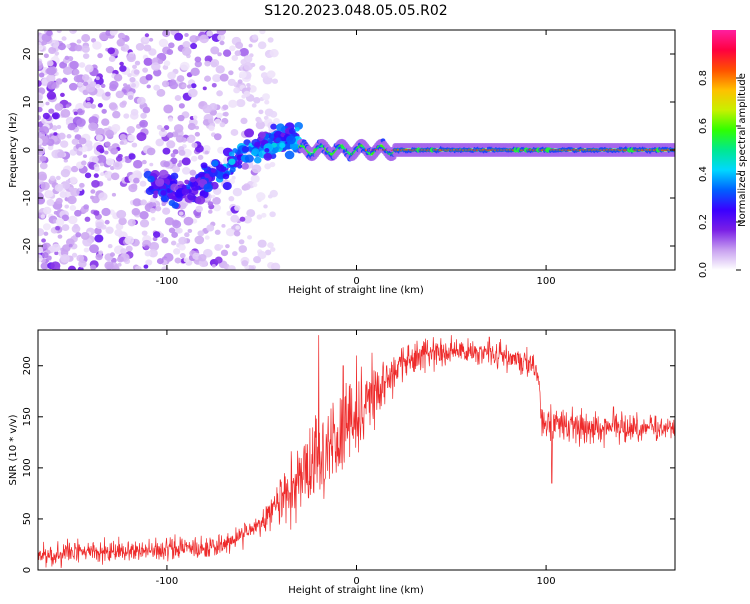 The width and height of the screenshot is (750, 604). What do you see at coordinates (27, 246) in the screenshot?
I see `y-tick-label: -20` at bounding box center [27, 246].